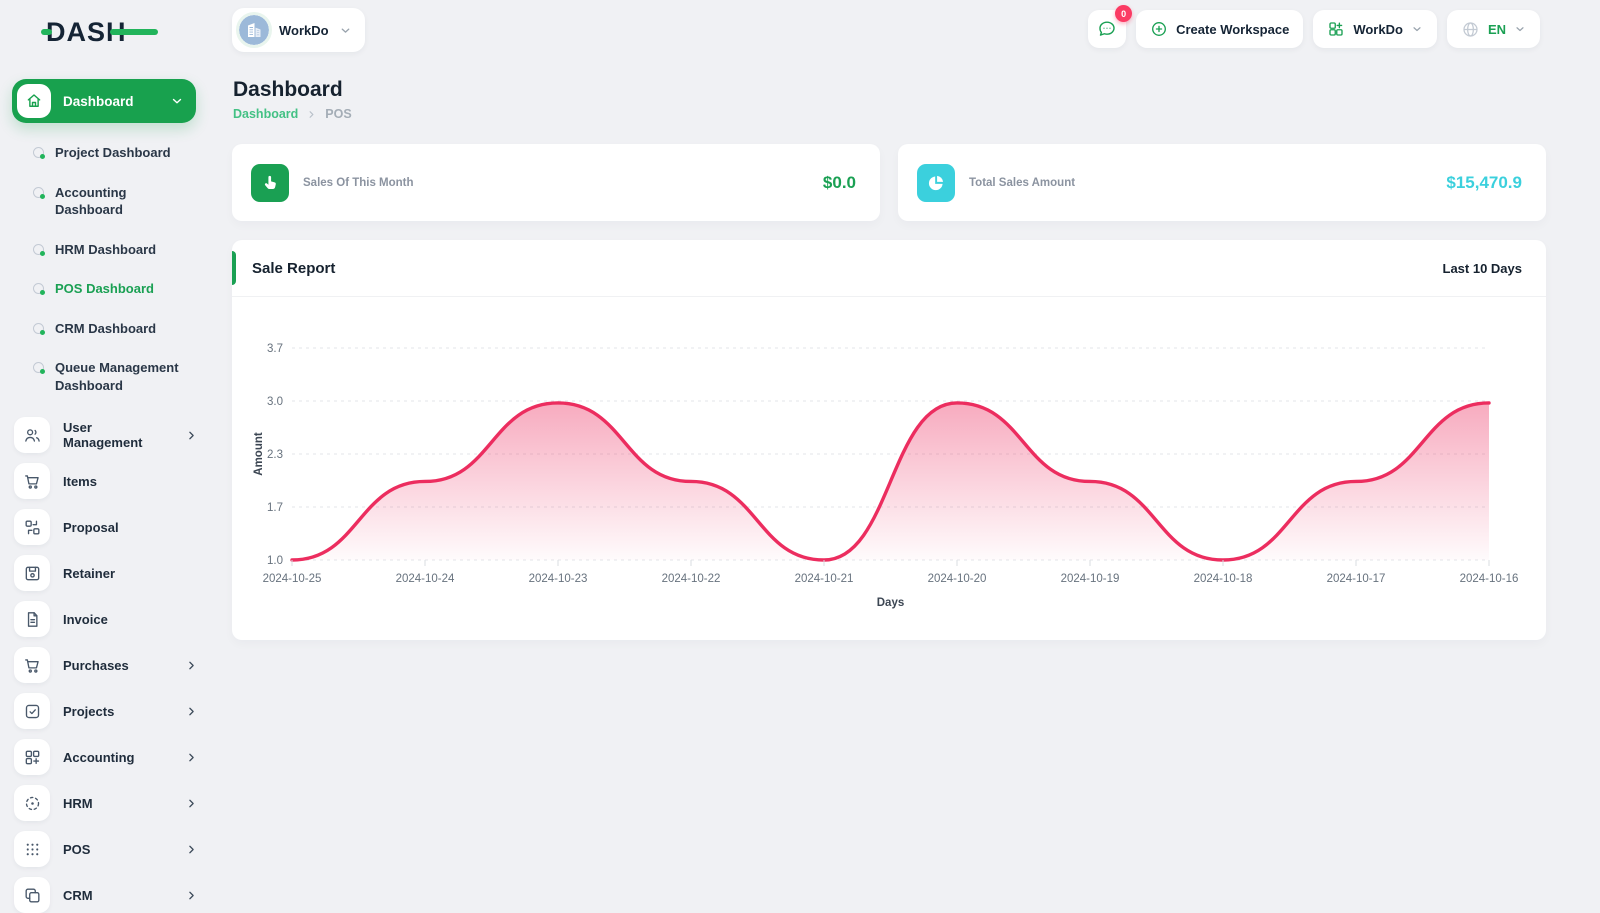  Describe the element at coordinates (103, 435) in the screenshot. I see `sidebar-item-label: User Management` at that location.